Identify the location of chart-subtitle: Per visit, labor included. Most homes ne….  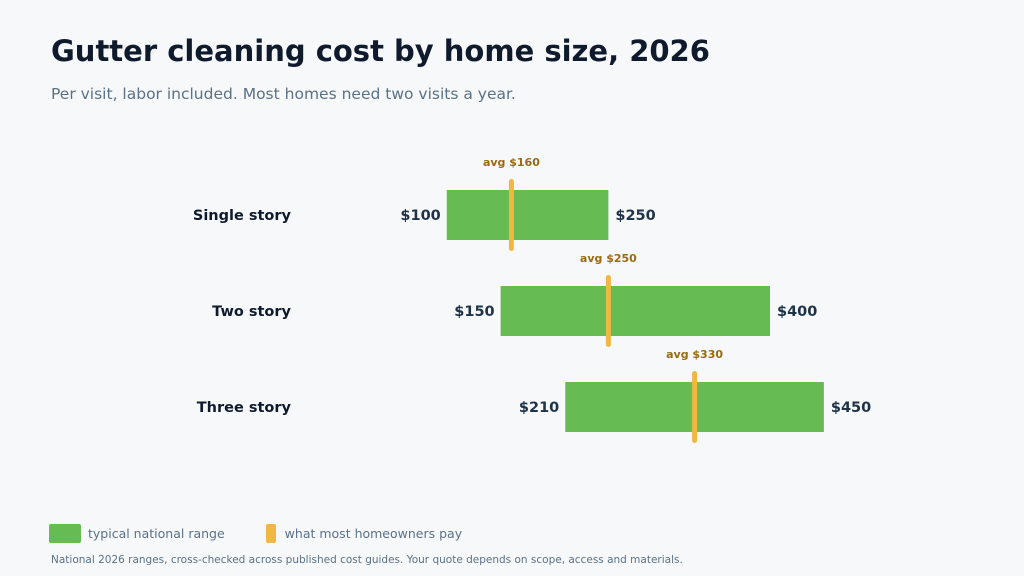
(283, 94).